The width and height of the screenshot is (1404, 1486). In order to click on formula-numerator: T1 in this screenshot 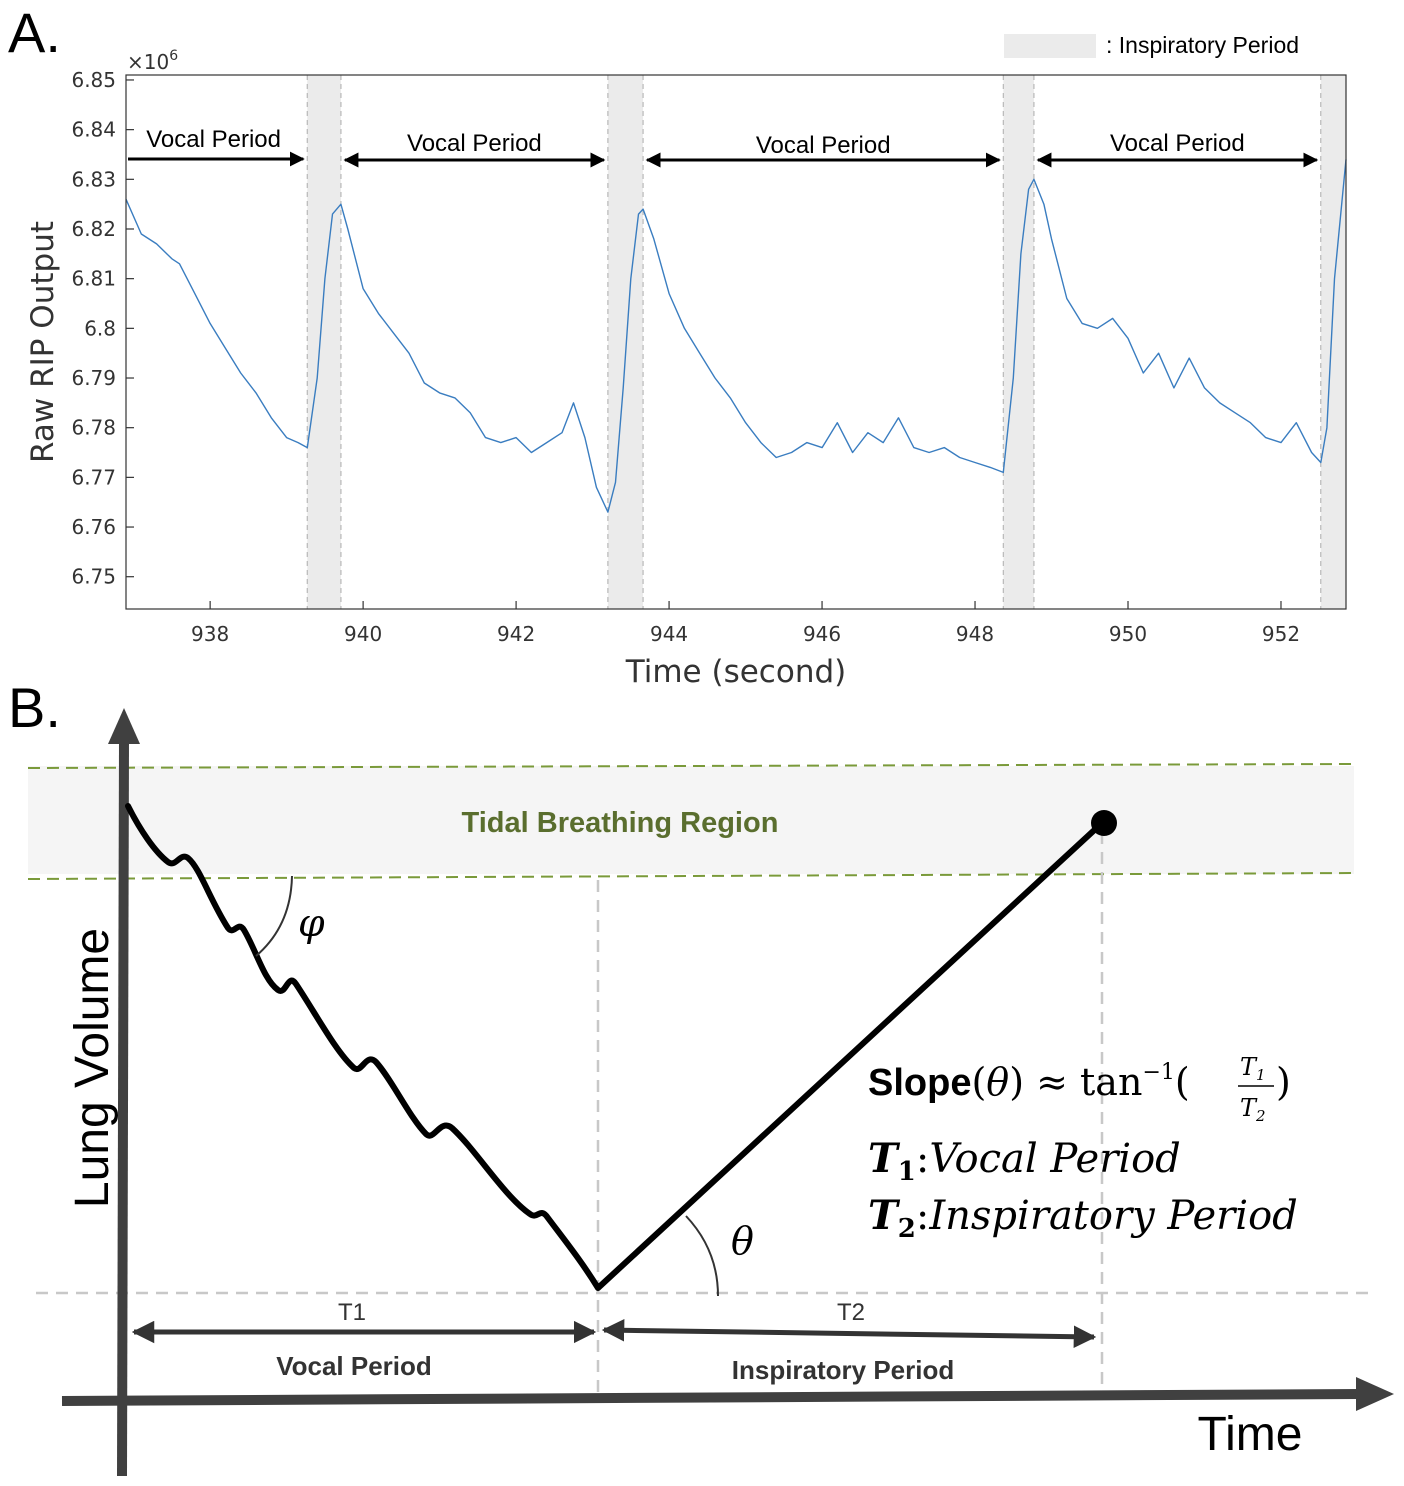, I will do `click(1253, 1068)`.